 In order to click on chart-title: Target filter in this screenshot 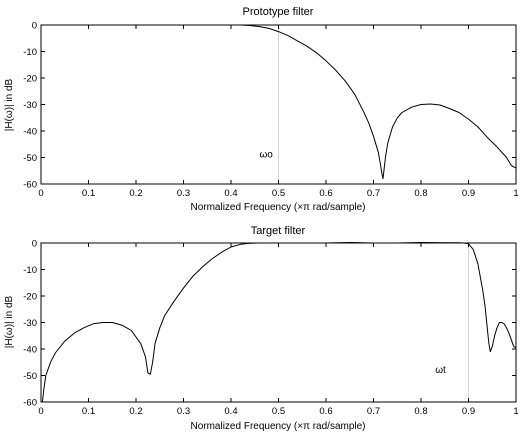, I will do `click(278, 231)`.